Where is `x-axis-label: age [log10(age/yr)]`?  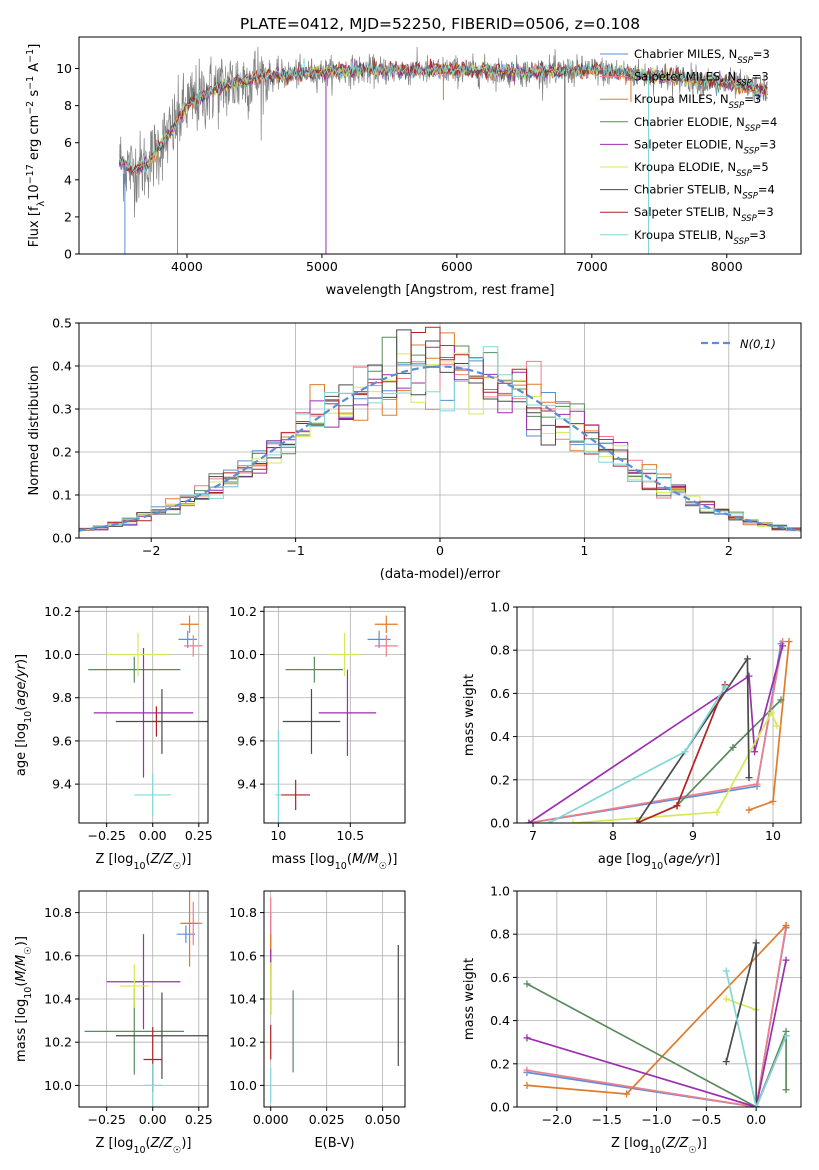
x-axis-label: age [log10(age/yr)] is located at coordinates (659, 862).